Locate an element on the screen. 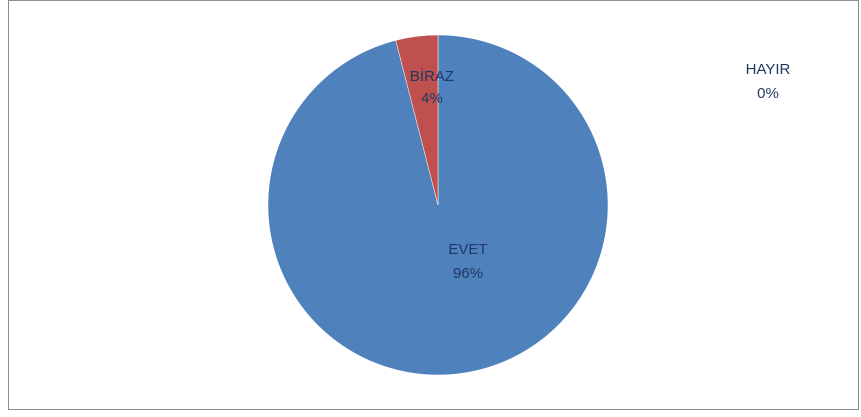 The image size is (861, 417). data-label-hayir-category: HAYIR is located at coordinates (768, 69).